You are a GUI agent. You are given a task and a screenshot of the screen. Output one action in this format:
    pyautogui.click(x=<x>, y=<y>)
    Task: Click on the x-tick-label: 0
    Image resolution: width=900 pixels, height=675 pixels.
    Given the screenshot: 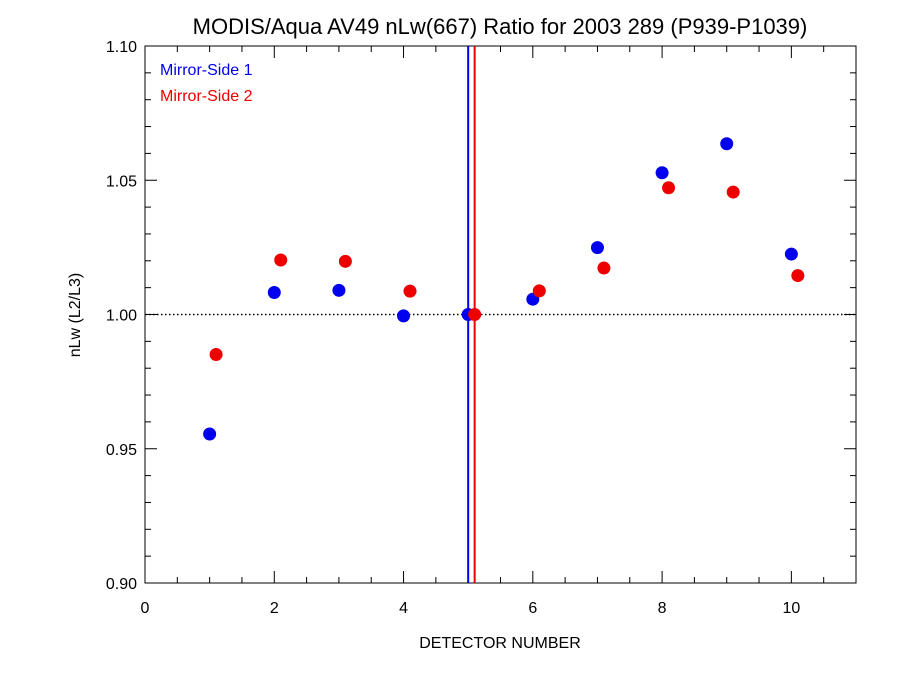 What is the action you would take?
    pyautogui.click(x=145, y=608)
    